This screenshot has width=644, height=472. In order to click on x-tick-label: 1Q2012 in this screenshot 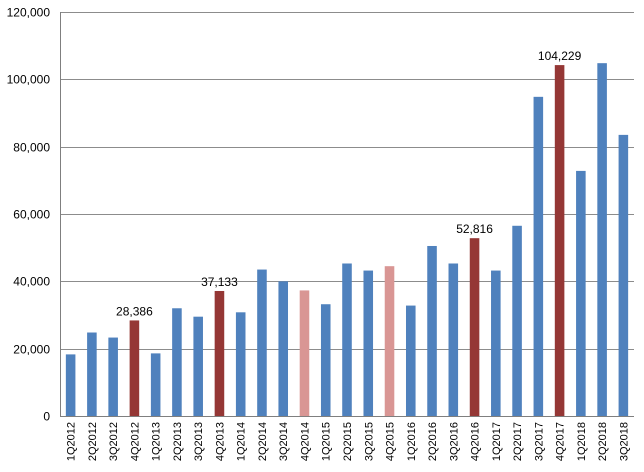, I will do `click(72, 441)`.